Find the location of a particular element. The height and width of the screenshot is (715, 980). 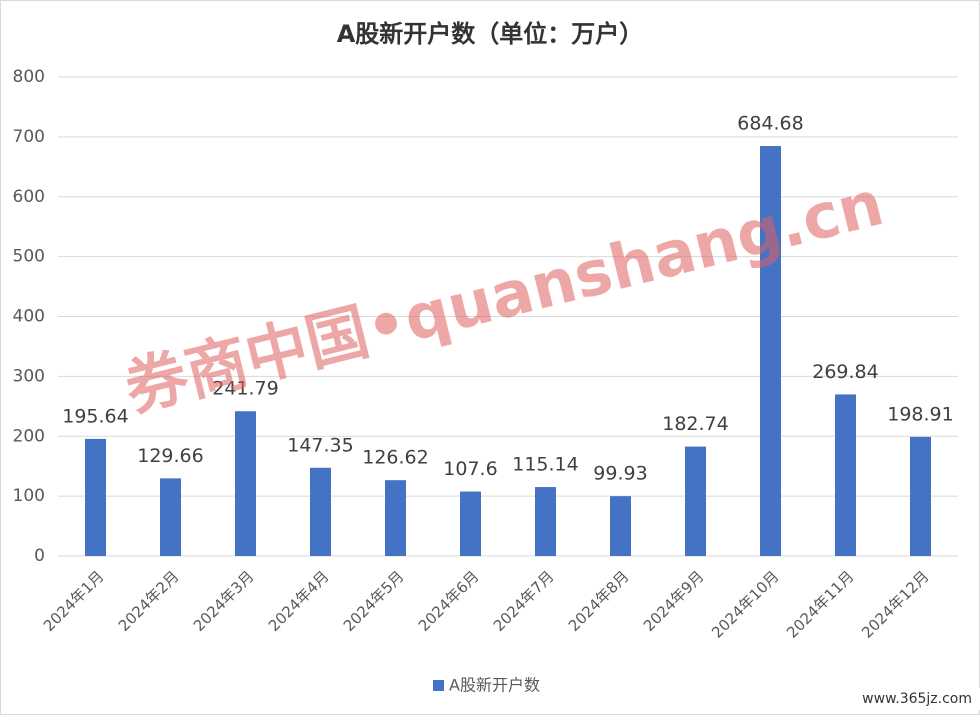

value-label: 684.68 is located at coordinates (770, 124).